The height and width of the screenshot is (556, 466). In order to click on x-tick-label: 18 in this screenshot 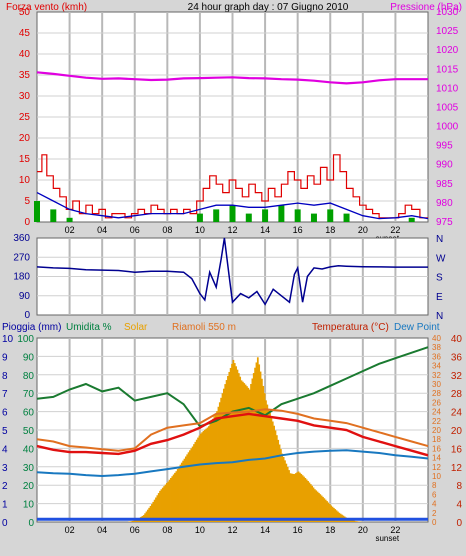, I will do `click(330, 530)`.